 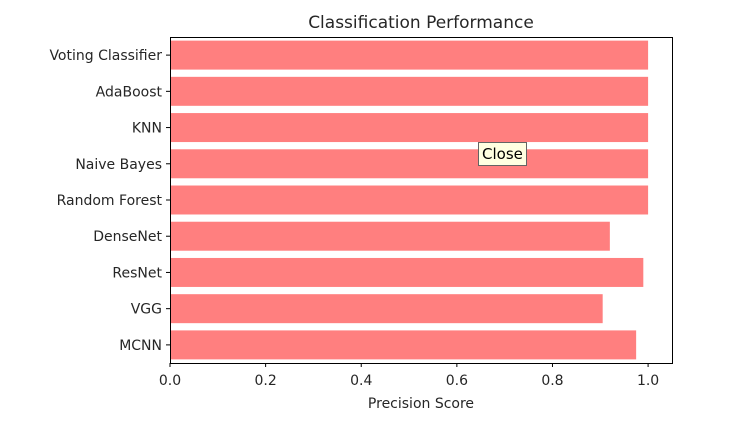 What do you see at coordinates (421, 23) in the screenshot?
I see `chart-title: Classification Performance` at bounding box center [421, 23].